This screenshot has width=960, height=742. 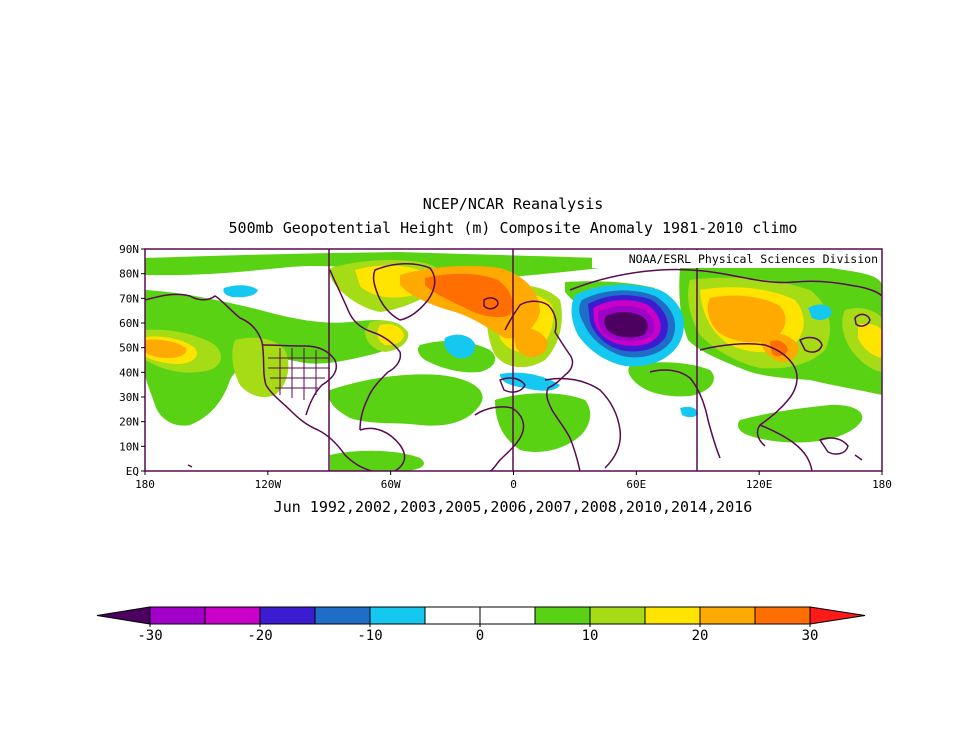 What do you see at coordinates (129, 249) in the screenshot?
I see `lat-tick-label: 90N` at bounding box center [129, 249].